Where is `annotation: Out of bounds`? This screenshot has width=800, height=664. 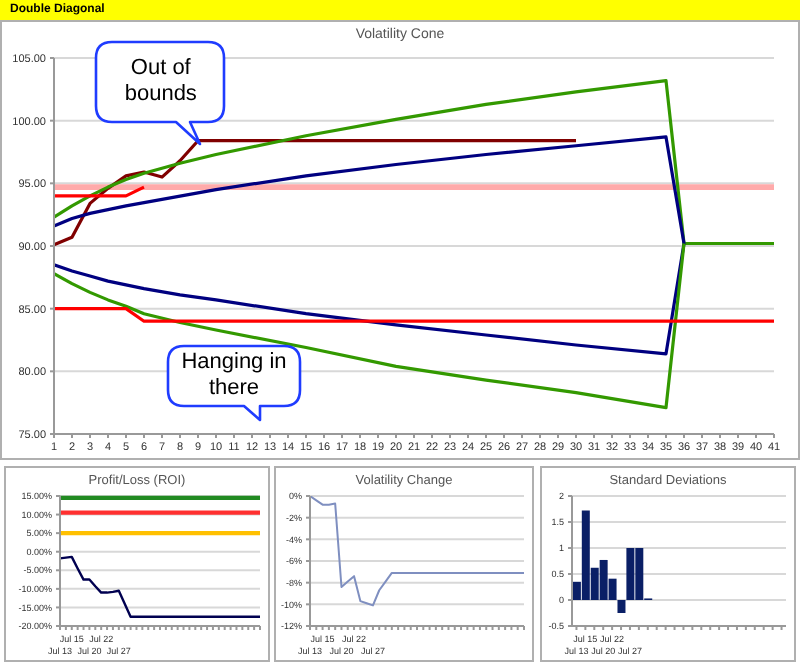
annotation: Out of bounds is located at coordinates (160, 81).